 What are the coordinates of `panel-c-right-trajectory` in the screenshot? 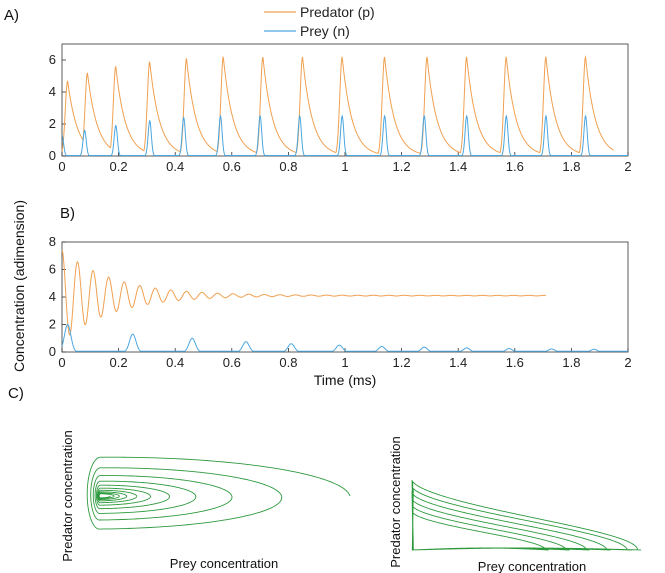 It's located at (526, 515).